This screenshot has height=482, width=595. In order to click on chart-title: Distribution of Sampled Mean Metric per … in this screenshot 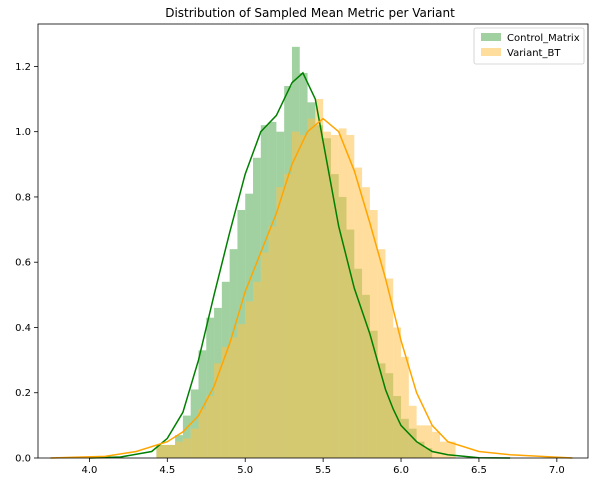, I will do `click(310, 13)`.